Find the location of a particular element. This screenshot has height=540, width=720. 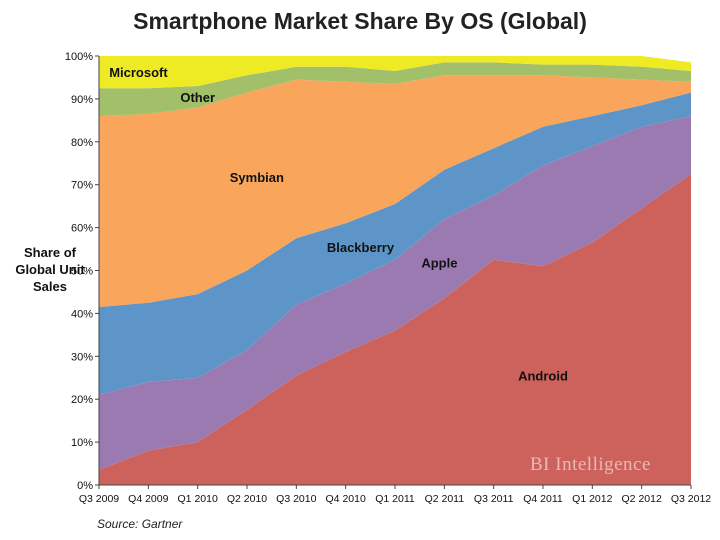

x-tick-label: Q1 2012 is located at coordinates (592, 499).